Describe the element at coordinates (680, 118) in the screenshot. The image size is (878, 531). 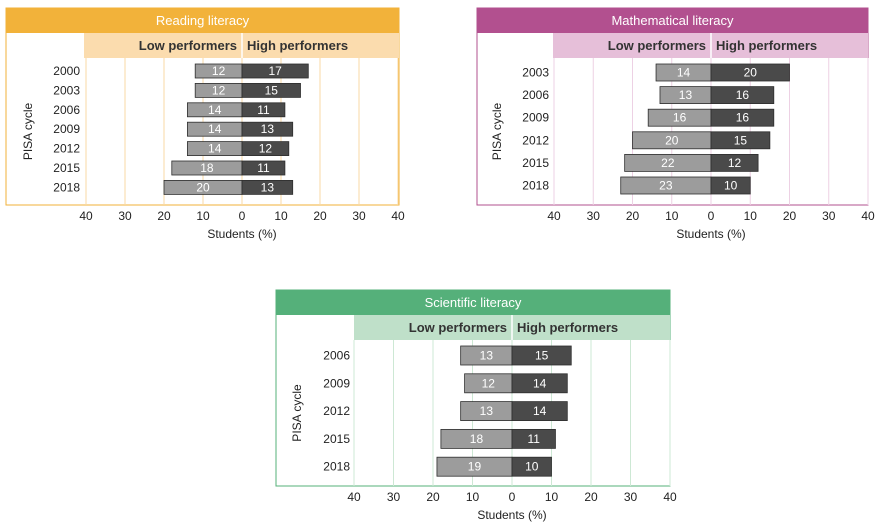
I see `data-label-low: 16` at that location.